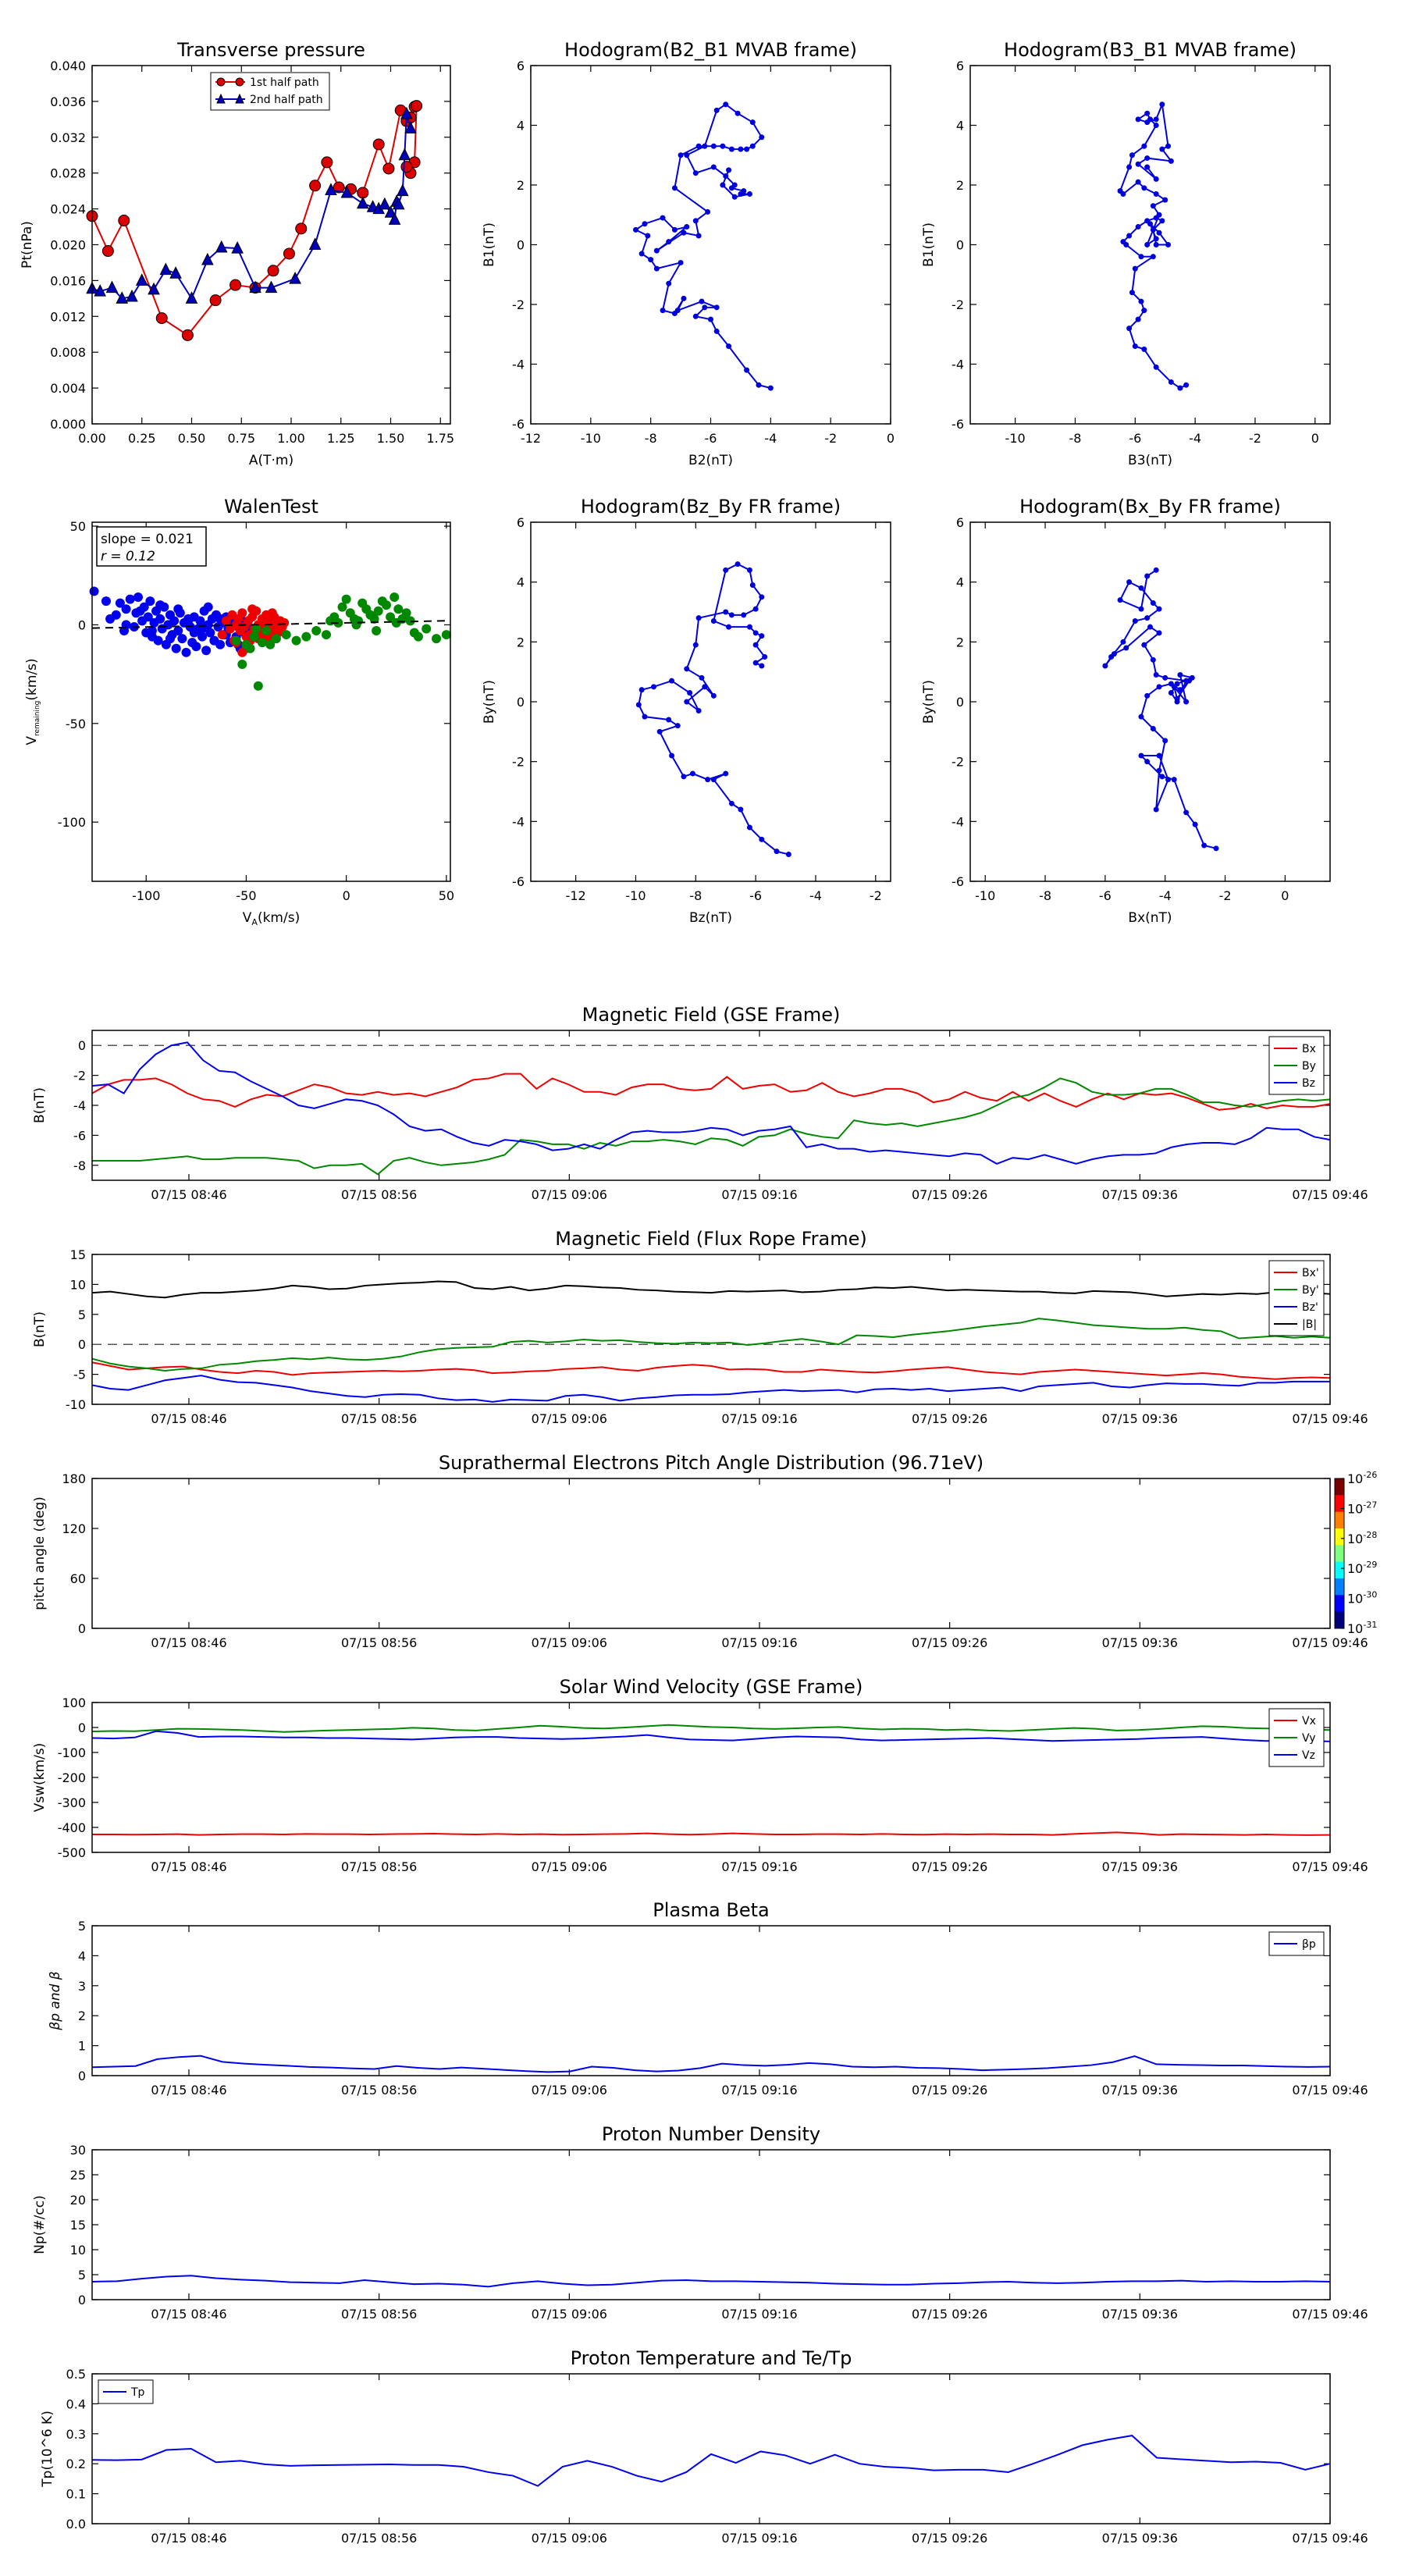 This screenshot has height=2576, width=1405. What do you see at coordinates (72, 1752) in the screenshot?
I see `y-tick-label: -100` at bounding box center [72, 1752].